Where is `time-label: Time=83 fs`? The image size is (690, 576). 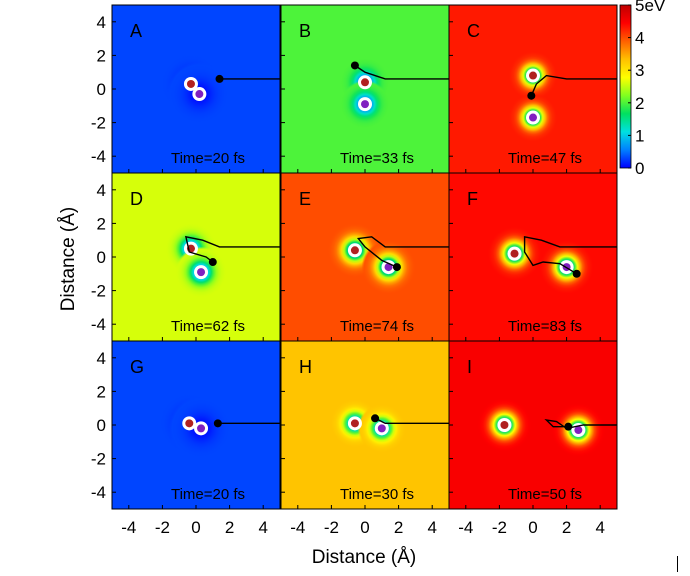 time-label: Time=83 fs is located at coordinates (545, 326).